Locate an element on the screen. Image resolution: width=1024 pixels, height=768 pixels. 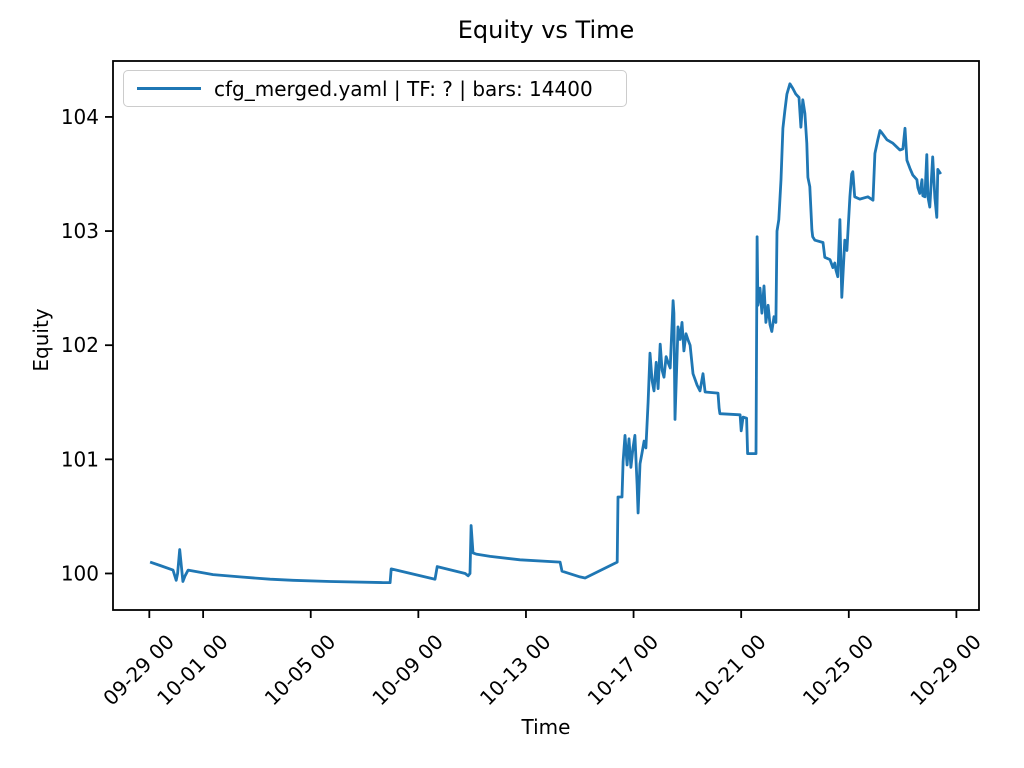
y-tick-label: 102 is located at coordinates (80, 345).